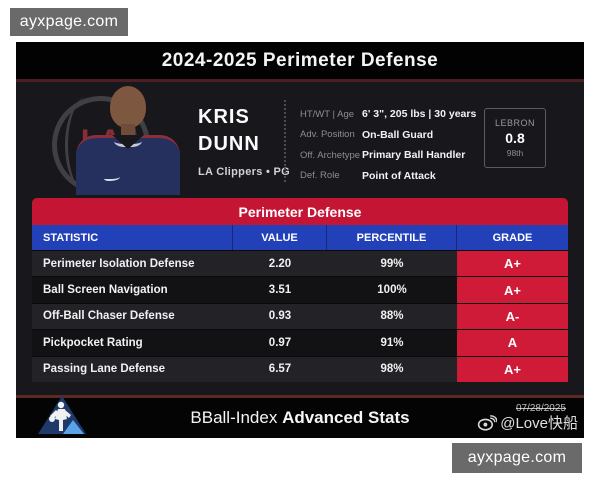 The image size is (600, 480). Describe the element at coordinates (320, 176) in the screenshot. I see `bio-label: Def. Role` at that location.